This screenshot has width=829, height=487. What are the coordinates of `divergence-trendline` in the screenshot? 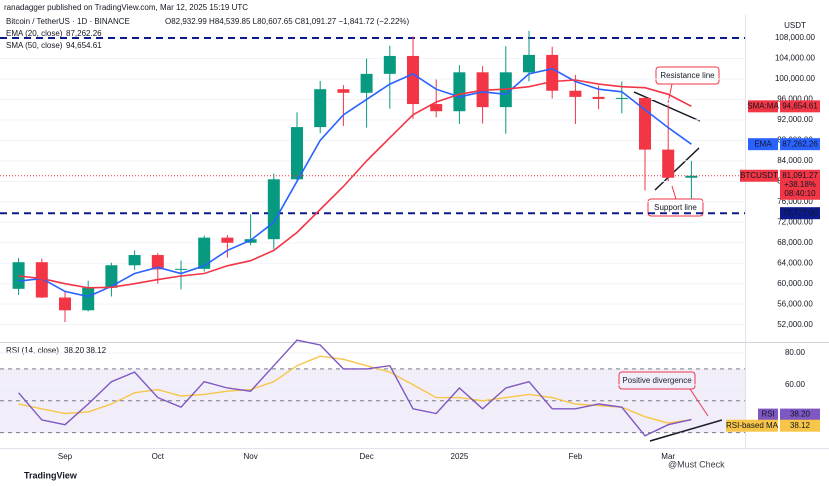 It's located at (686, 430).